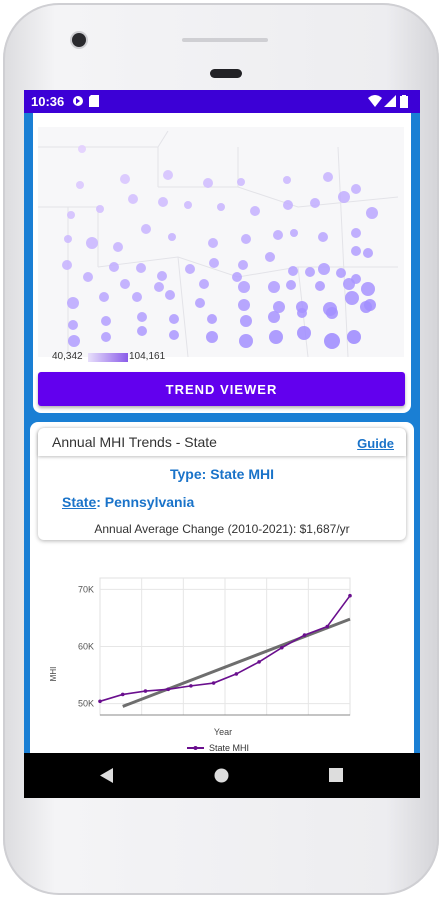  What do you see at coordinates (404, 101) in the screenshot?
I see `battery-icon` at bounding box center [404, 101].